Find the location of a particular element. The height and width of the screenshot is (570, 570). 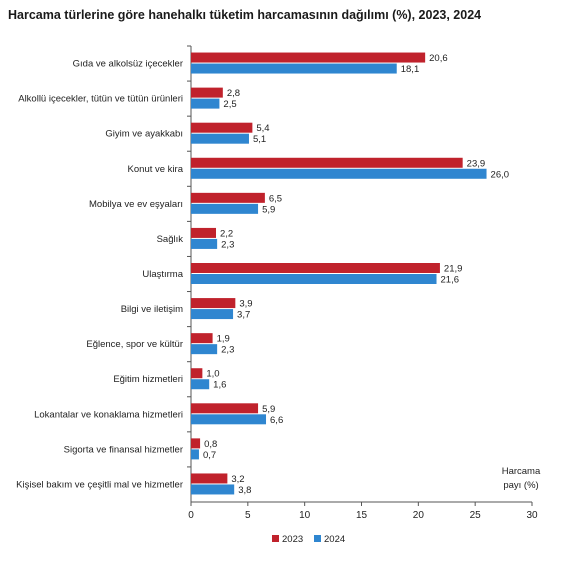

data-label-2024: 26,0 is located at coordinates (500, 174).